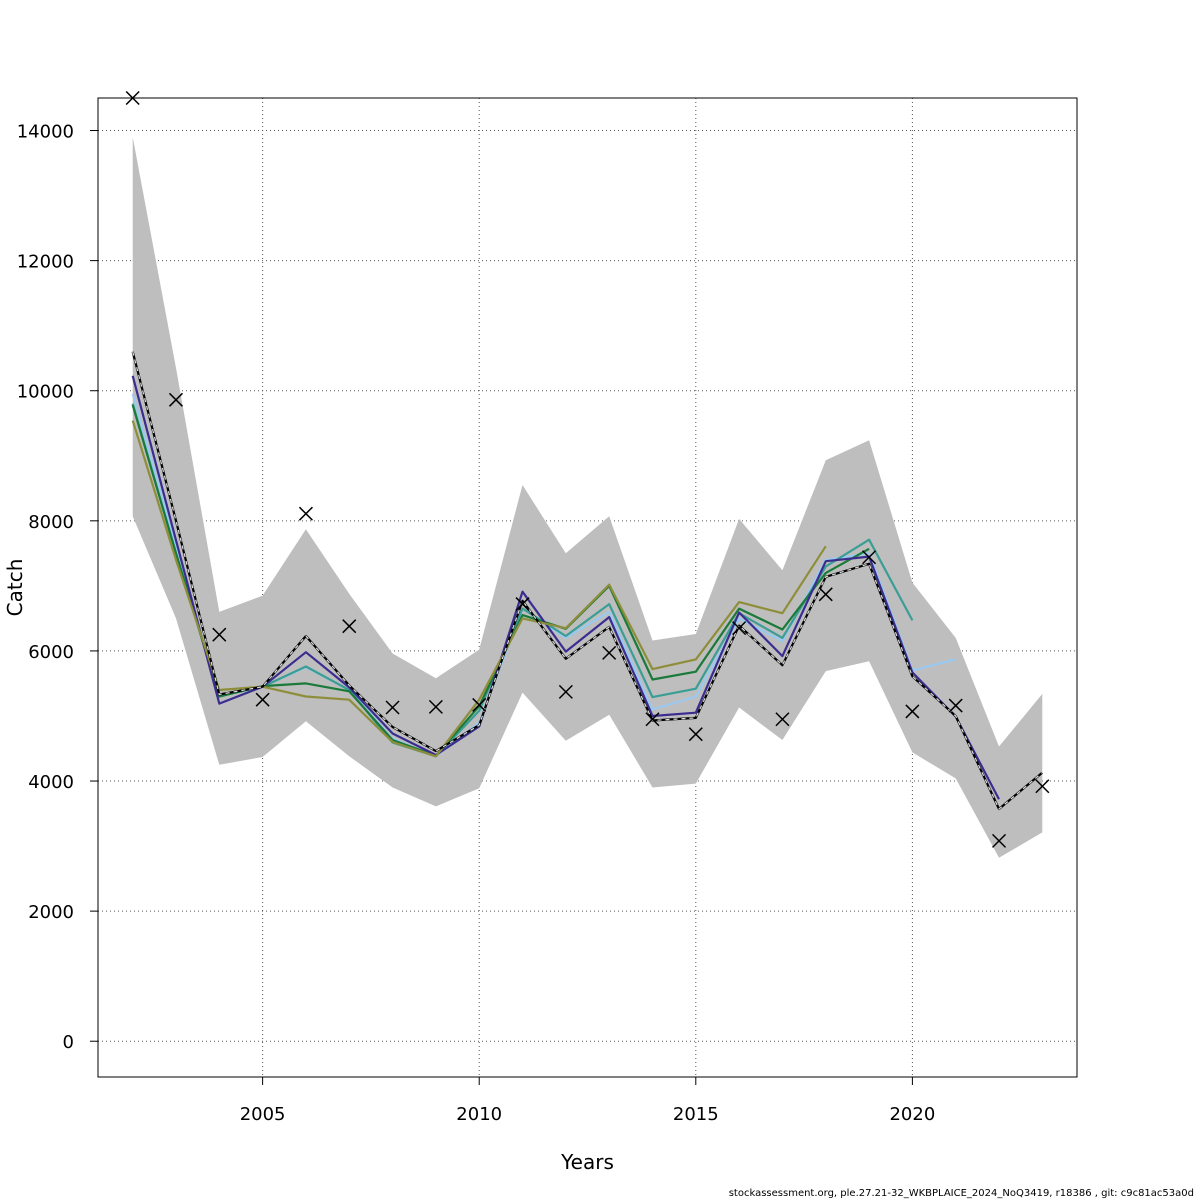 The width and height of the screenshot is (1200, 1200). I want to click on y-tick-label: 2000, so click(51, 912).